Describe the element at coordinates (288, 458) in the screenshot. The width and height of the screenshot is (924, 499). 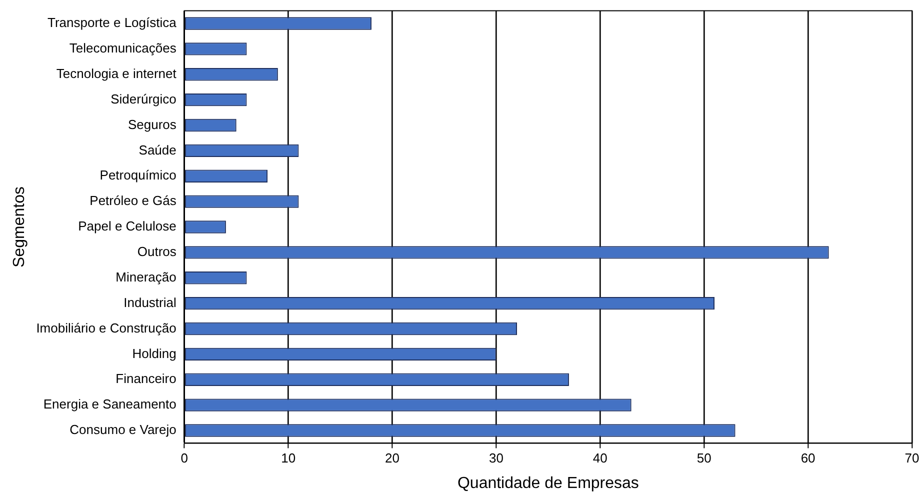
I see `x-tick-label: 10` at that location.